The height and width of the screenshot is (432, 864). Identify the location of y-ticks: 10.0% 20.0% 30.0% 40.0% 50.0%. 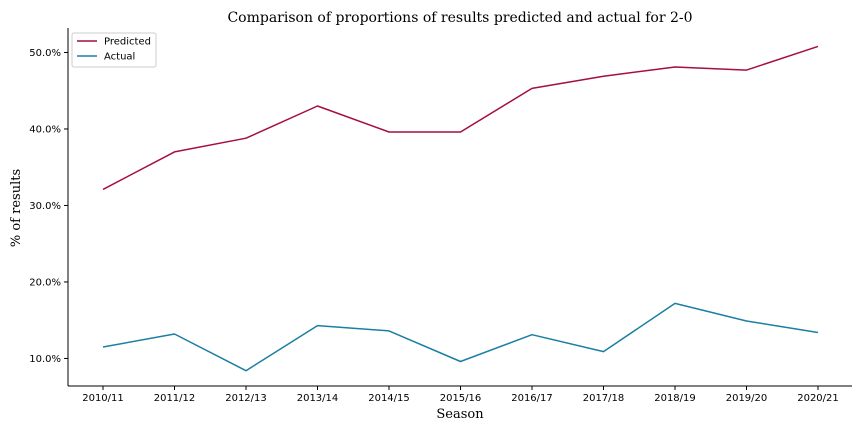
(48, 206).